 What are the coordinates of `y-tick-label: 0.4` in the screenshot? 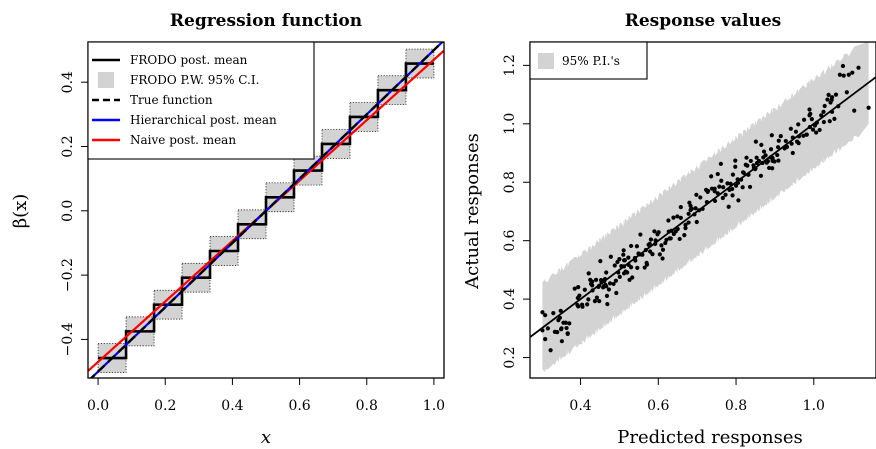 It's located at (68, 82).